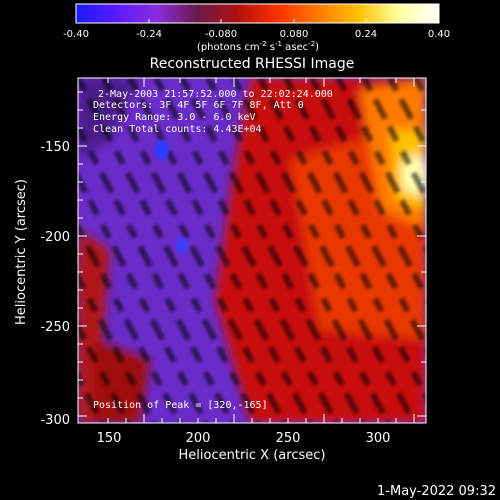 The image size is (500, 500). What do you see at coordinates (439, 34) in the screenshot?
I see `colorbar-tick-label: 0.40` at bounding box center [439, 34].